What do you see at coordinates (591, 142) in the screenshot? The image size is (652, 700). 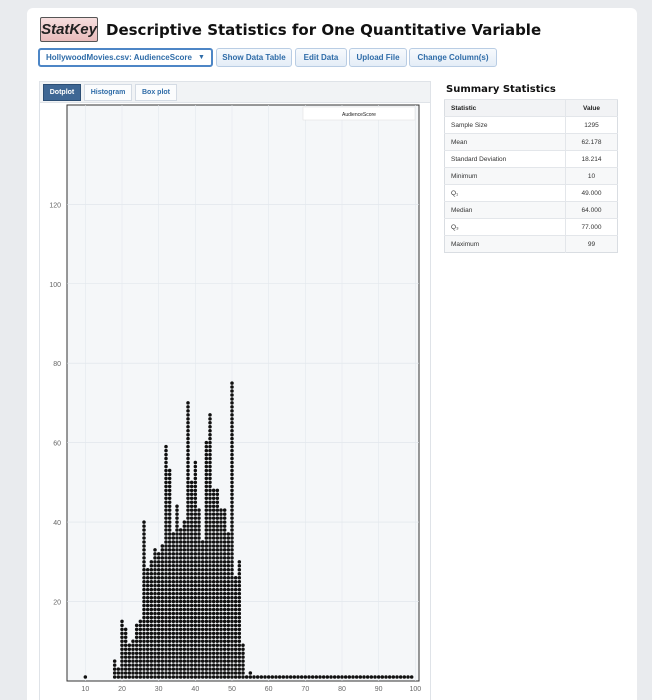 I see `stat-value: 62.178` at bounding box center [591, 142].